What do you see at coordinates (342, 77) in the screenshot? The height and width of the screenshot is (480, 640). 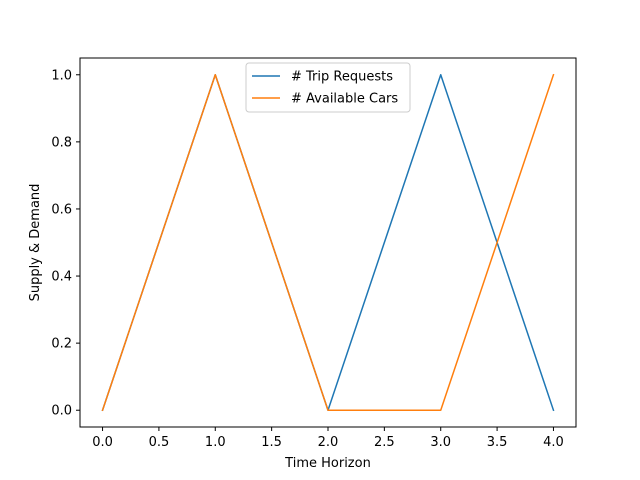 I see `legend-label-0: # Trip Requests` at bounding box center [342, 77].